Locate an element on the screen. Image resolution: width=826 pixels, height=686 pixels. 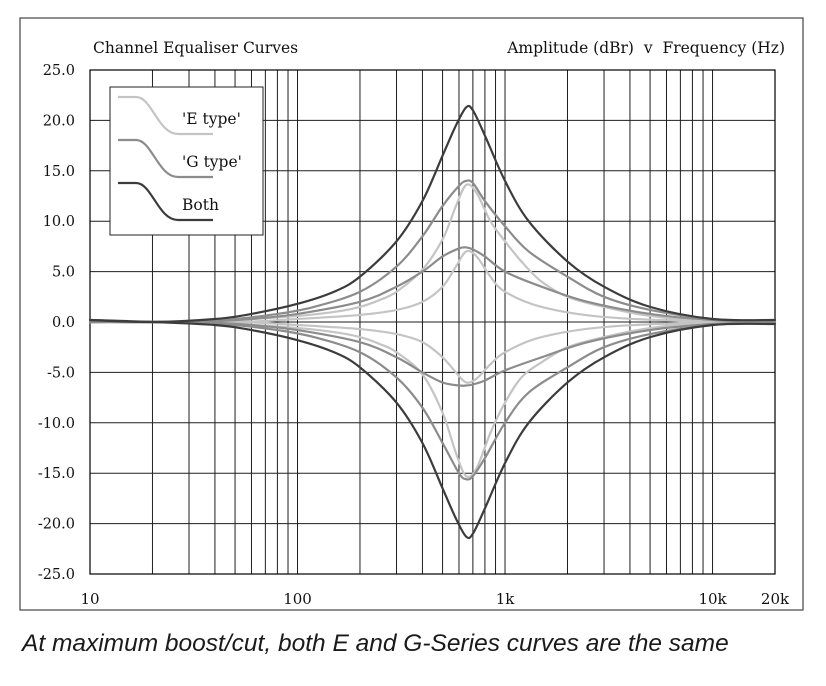
y-tick-label: -25.0 is located at coordinates (56, 575).